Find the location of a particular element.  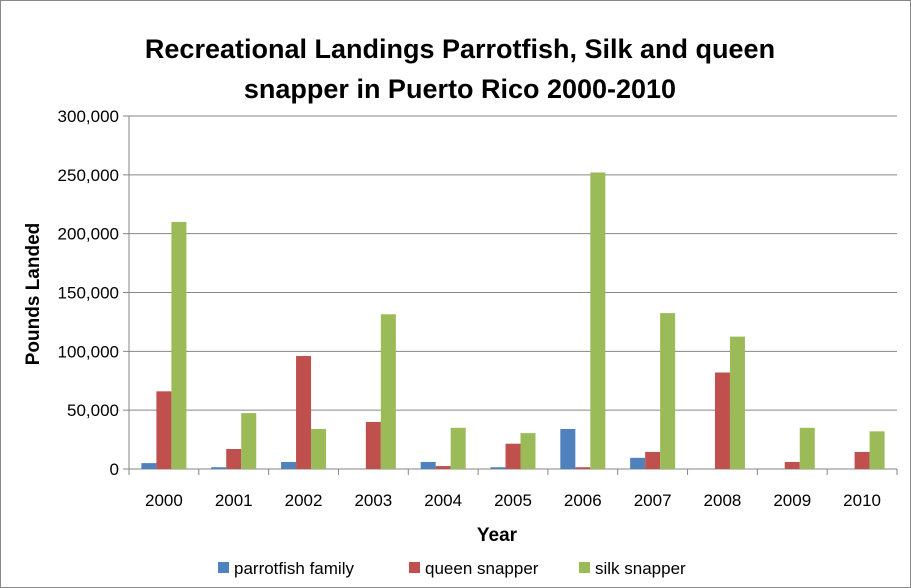

bar-silk-snapper-2007 is located at coordinates (668, 391).